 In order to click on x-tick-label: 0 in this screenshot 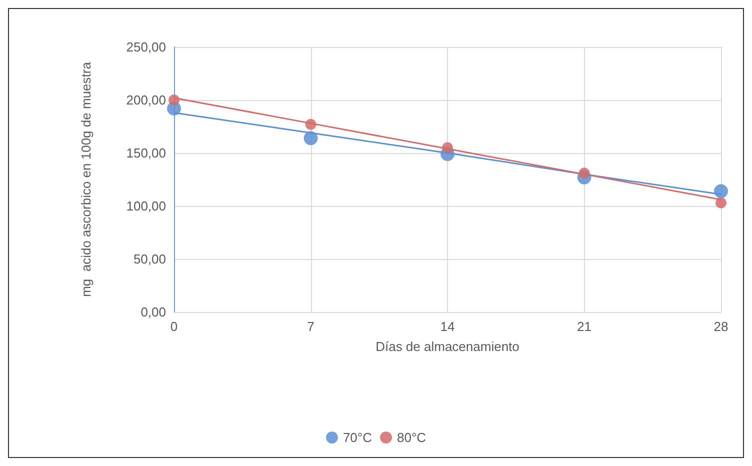, I will do `click(174, 326)`.